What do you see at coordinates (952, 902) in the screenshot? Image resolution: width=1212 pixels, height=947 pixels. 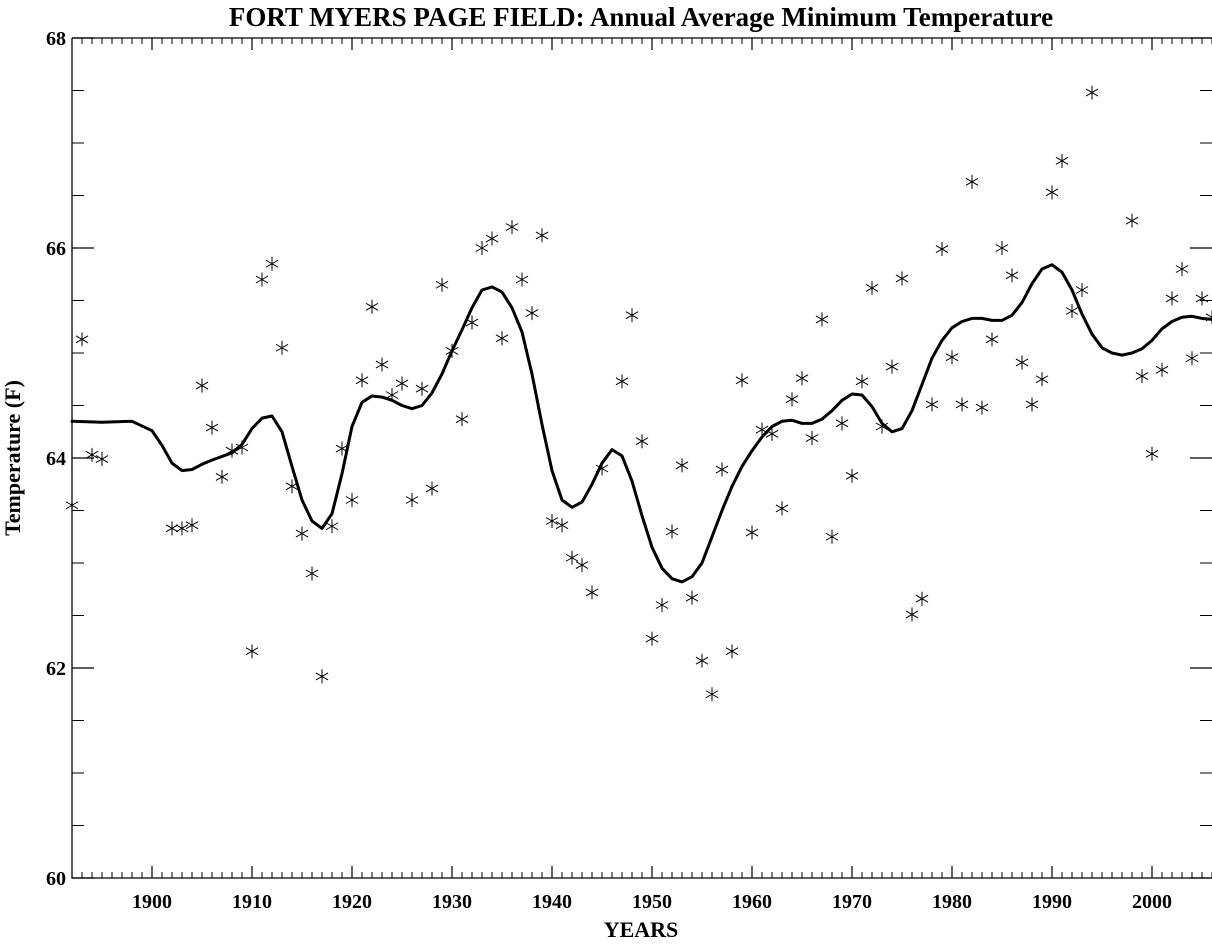 I see `x-tick-label: 1980` at bounding box center [952, 902].